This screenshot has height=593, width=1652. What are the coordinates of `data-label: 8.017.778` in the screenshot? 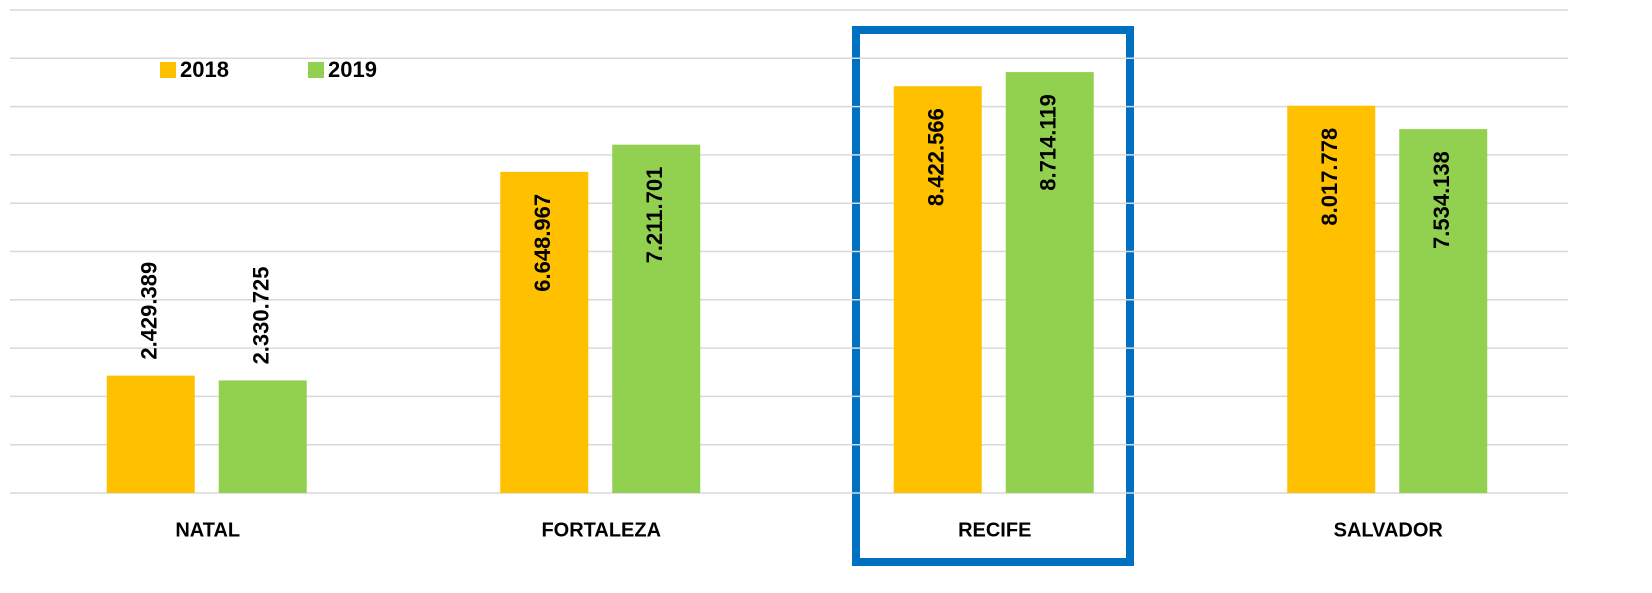 It's located at (1329, 177).